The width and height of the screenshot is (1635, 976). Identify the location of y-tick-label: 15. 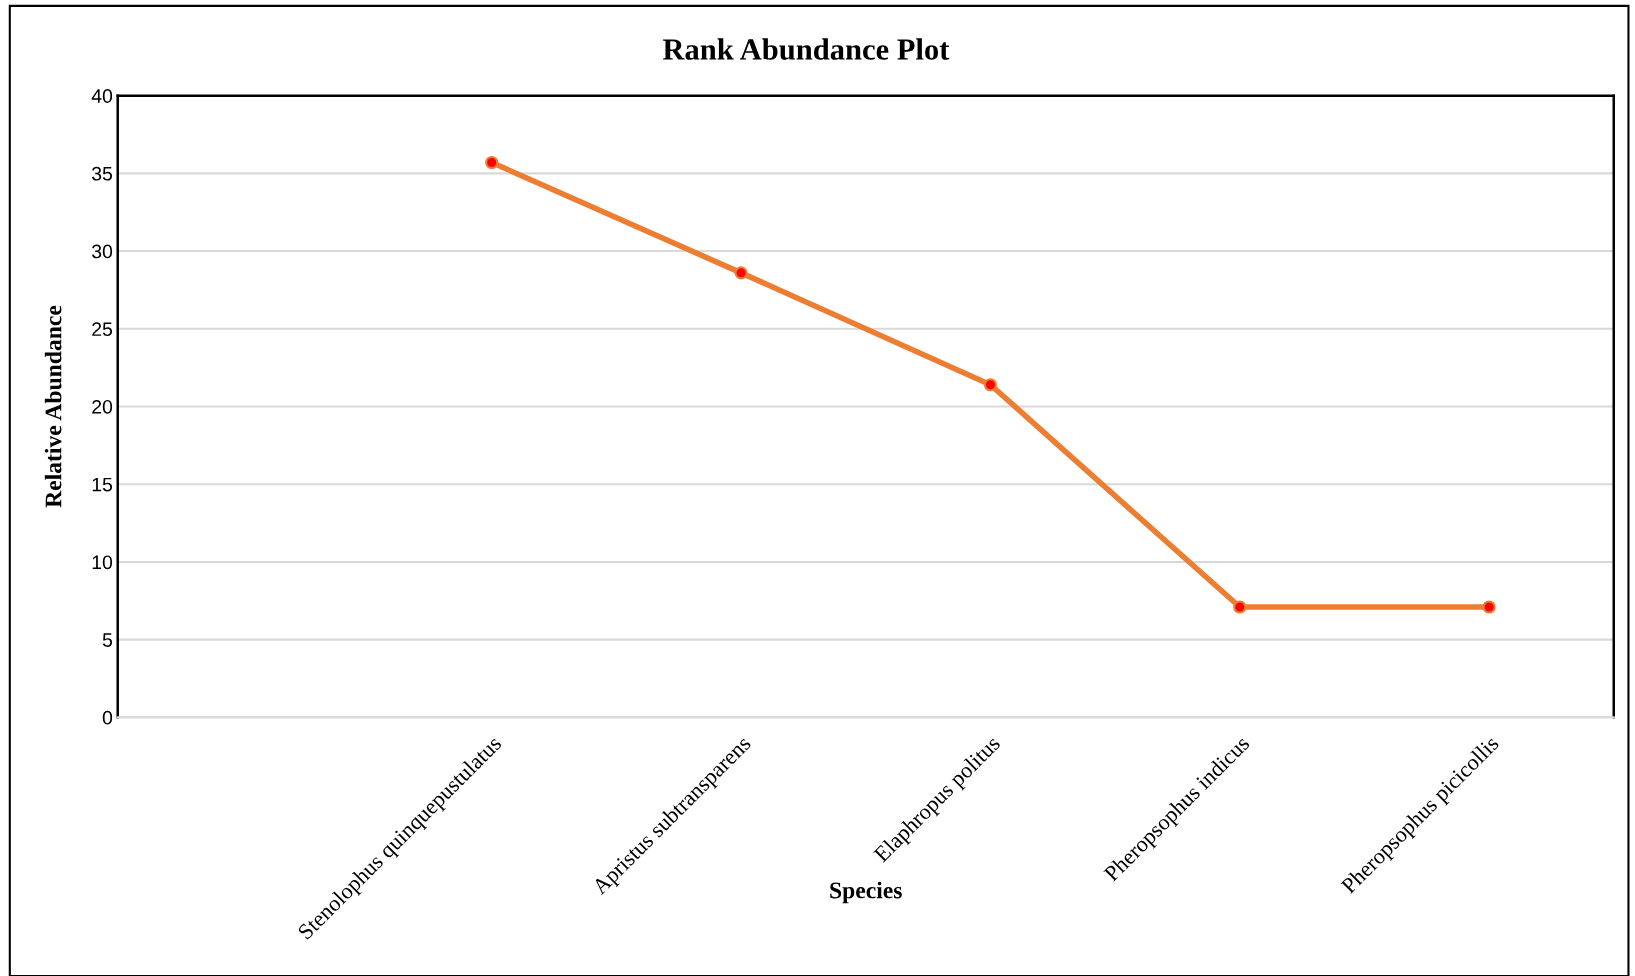
(102, 484).